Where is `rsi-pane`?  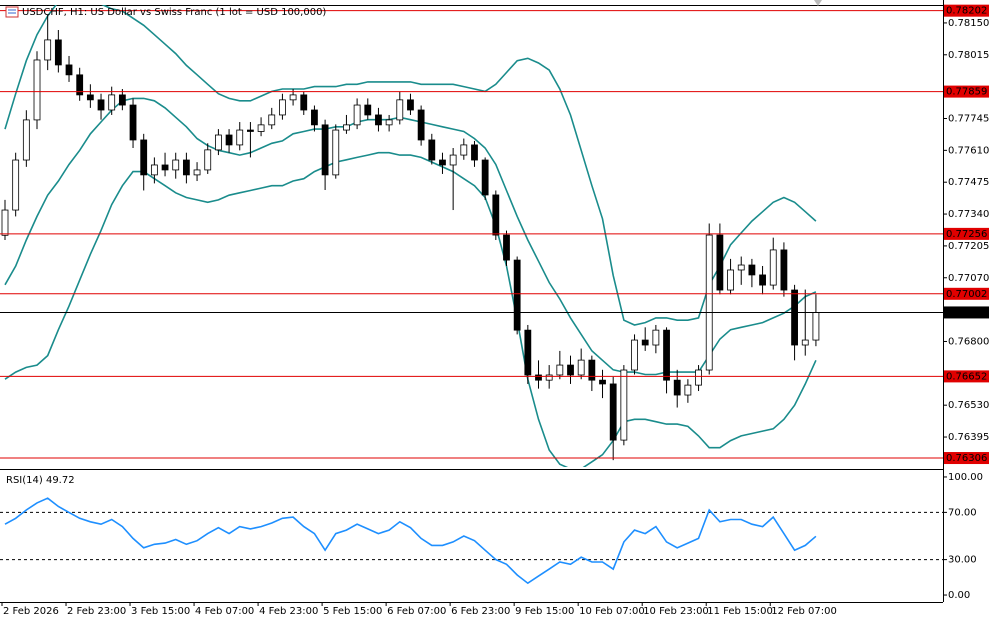
rsi-pane is located at coordinates (471, 541).